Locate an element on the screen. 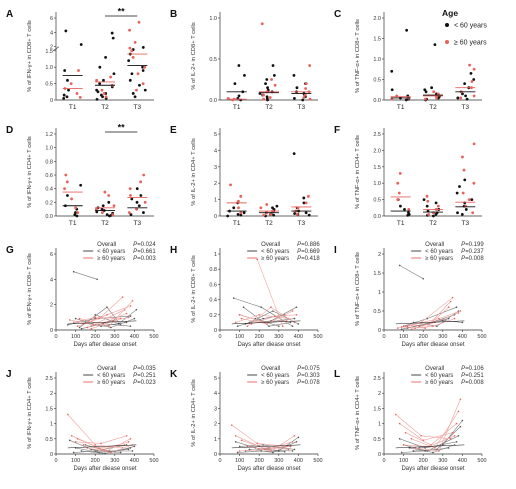  line-legend-pvalue: P=0.669 is located at coordinates (308, 252).